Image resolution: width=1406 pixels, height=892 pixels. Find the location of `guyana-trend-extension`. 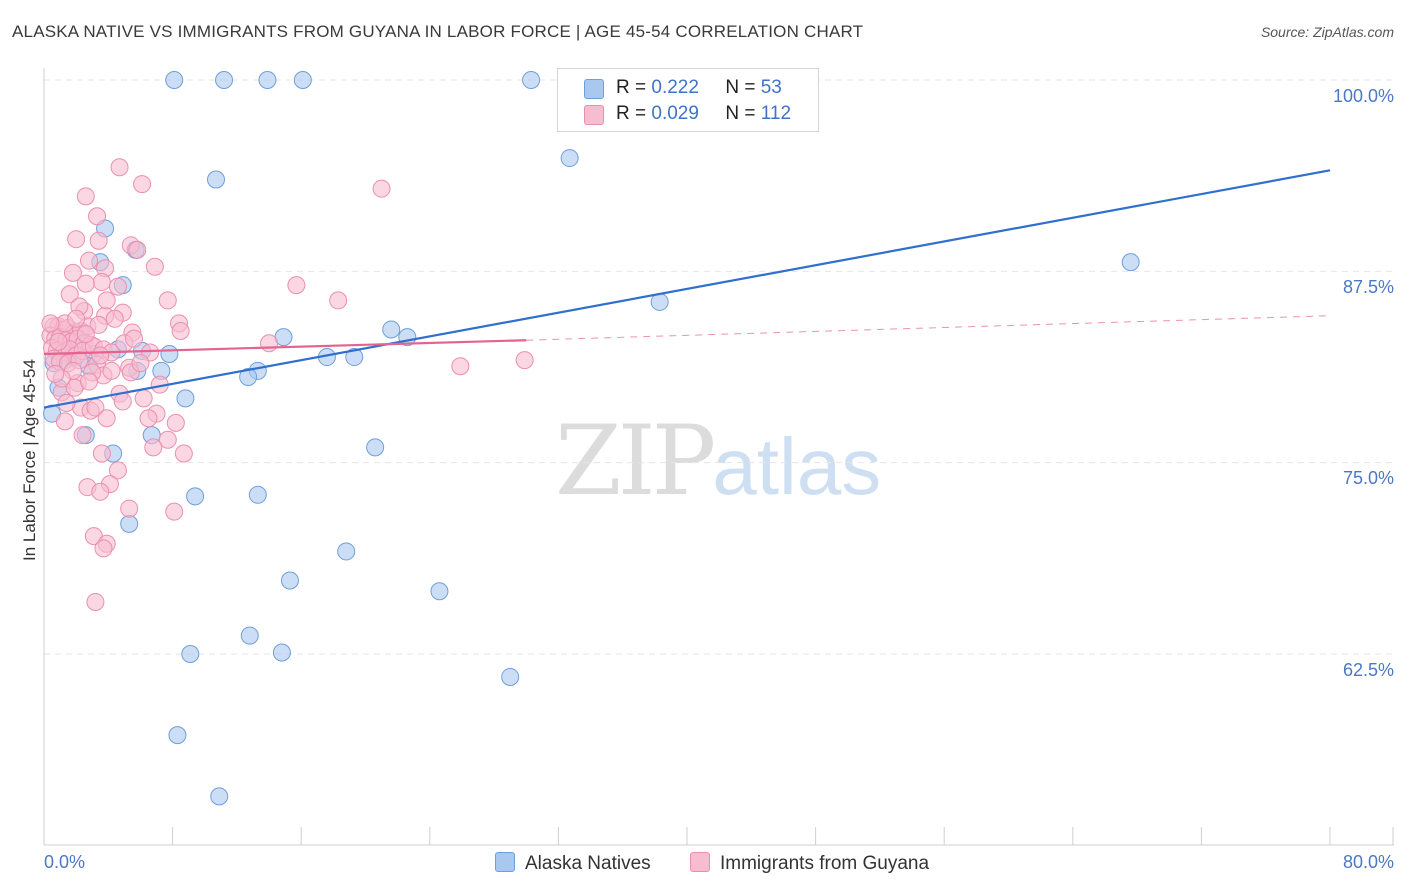

guyana-trend-extension is located at coordinates (928, 328).